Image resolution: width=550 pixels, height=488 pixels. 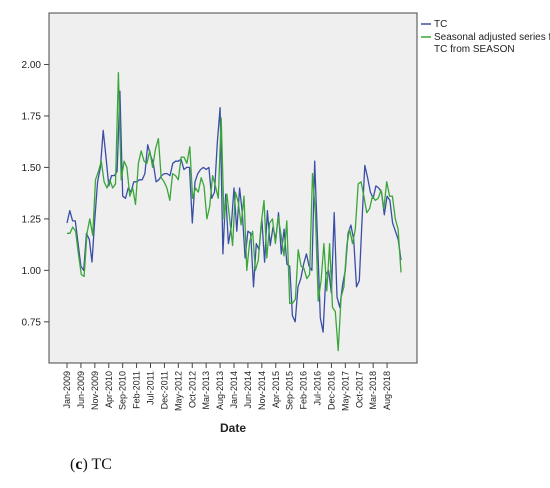 I want to click on y-tick-label: 1.00, so click(x=32, y=271).